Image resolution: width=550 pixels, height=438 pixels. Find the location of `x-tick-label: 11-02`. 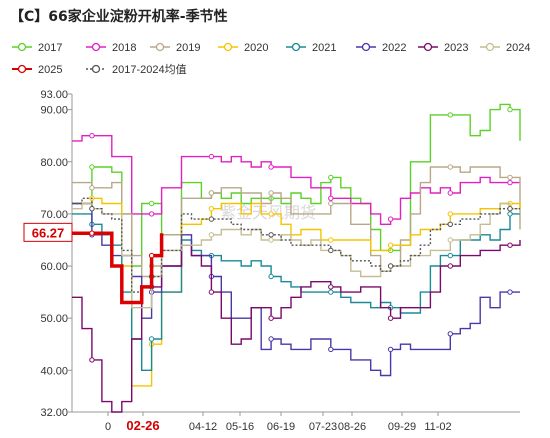

x-tick-label: 11-02 is located at coordinates (437, 427).